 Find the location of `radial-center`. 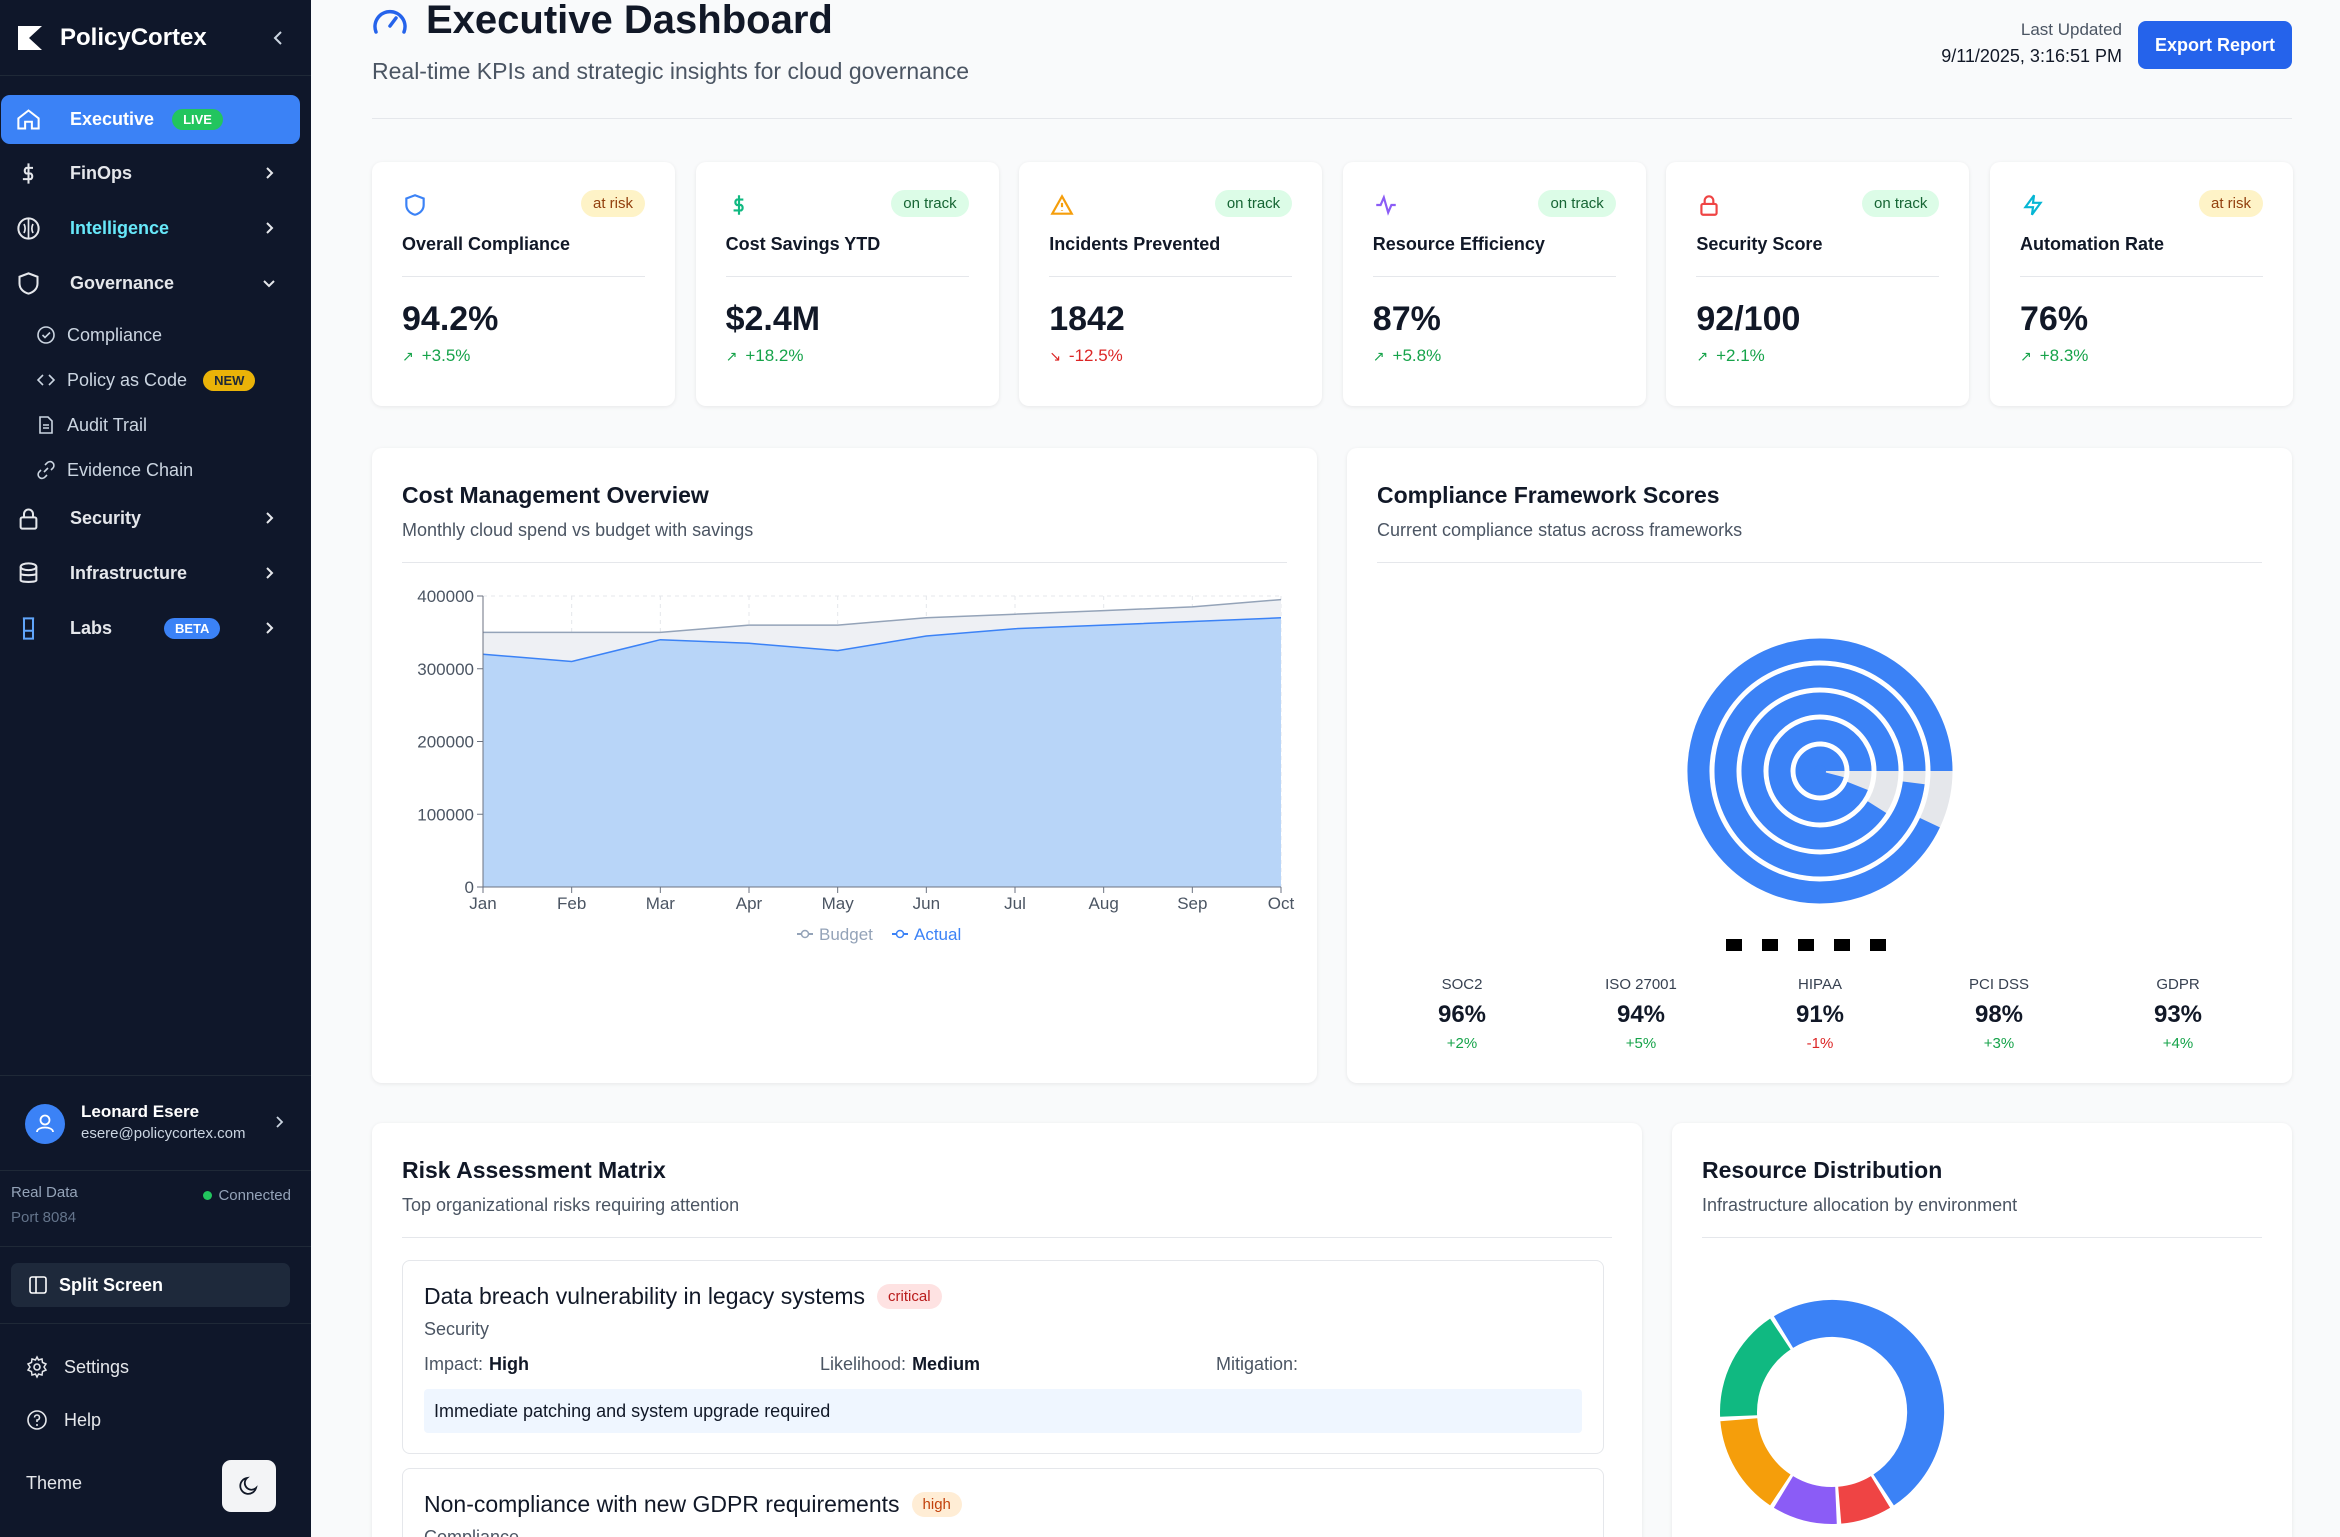

radial-center is located at coordinates (1820, 771).